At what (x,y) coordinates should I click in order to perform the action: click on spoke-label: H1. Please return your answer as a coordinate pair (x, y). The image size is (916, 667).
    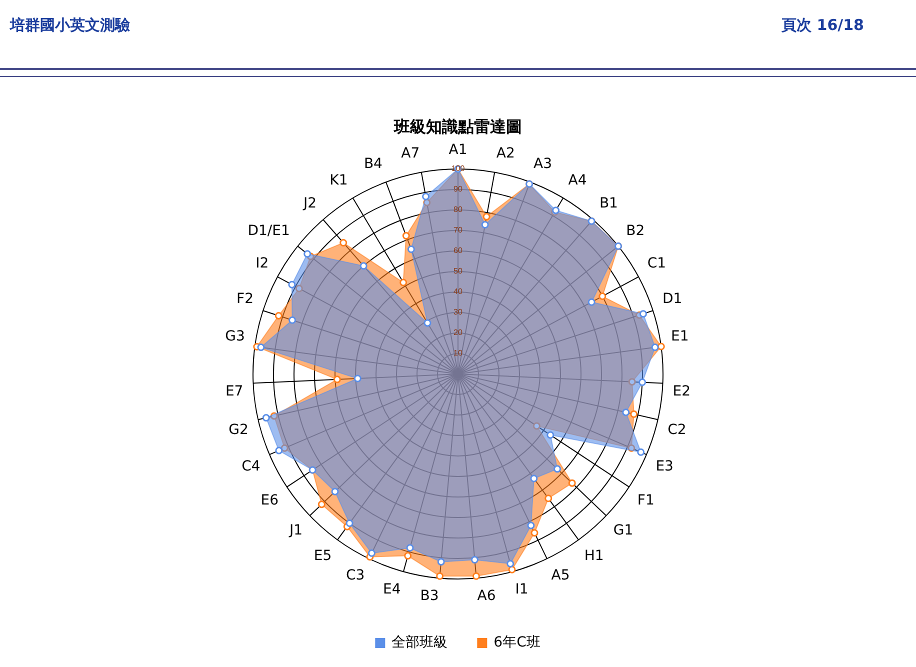
    Looking at the image, I should click on (594, 556).